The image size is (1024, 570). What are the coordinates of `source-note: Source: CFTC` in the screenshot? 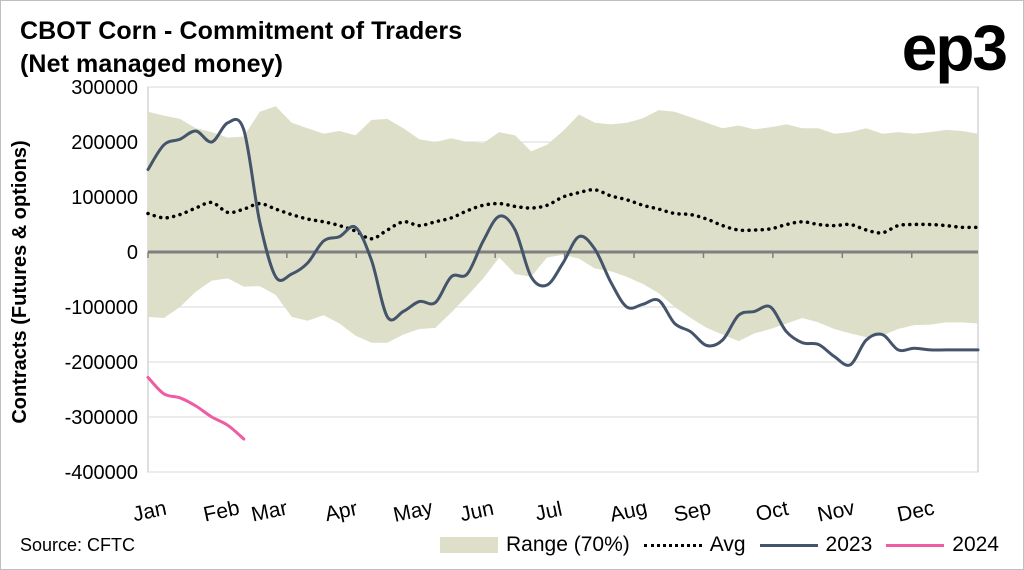 It's located at (78, 545).